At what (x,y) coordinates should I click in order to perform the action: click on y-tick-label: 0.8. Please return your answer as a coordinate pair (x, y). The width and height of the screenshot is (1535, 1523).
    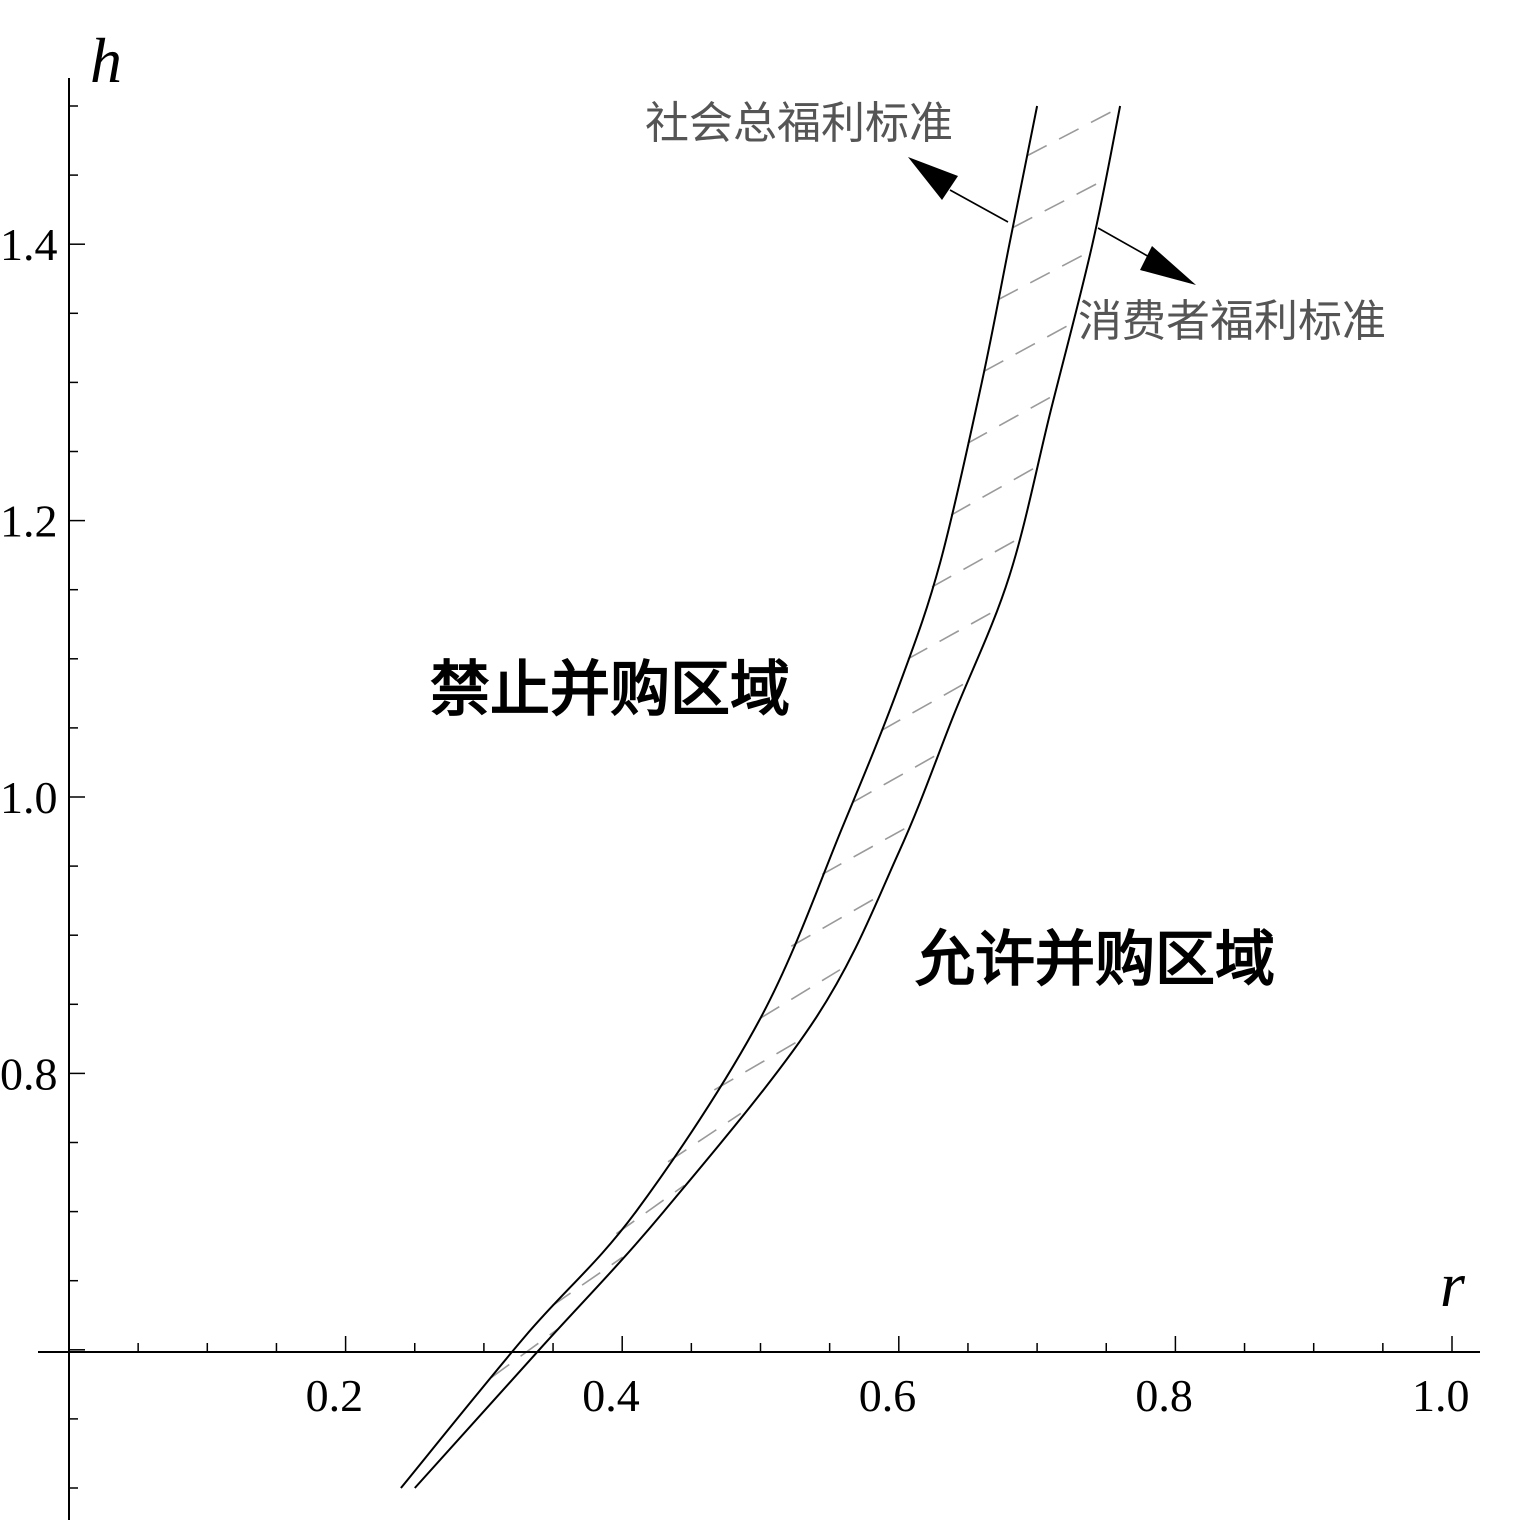
    Looking at the image, I should click on (29, 1073).